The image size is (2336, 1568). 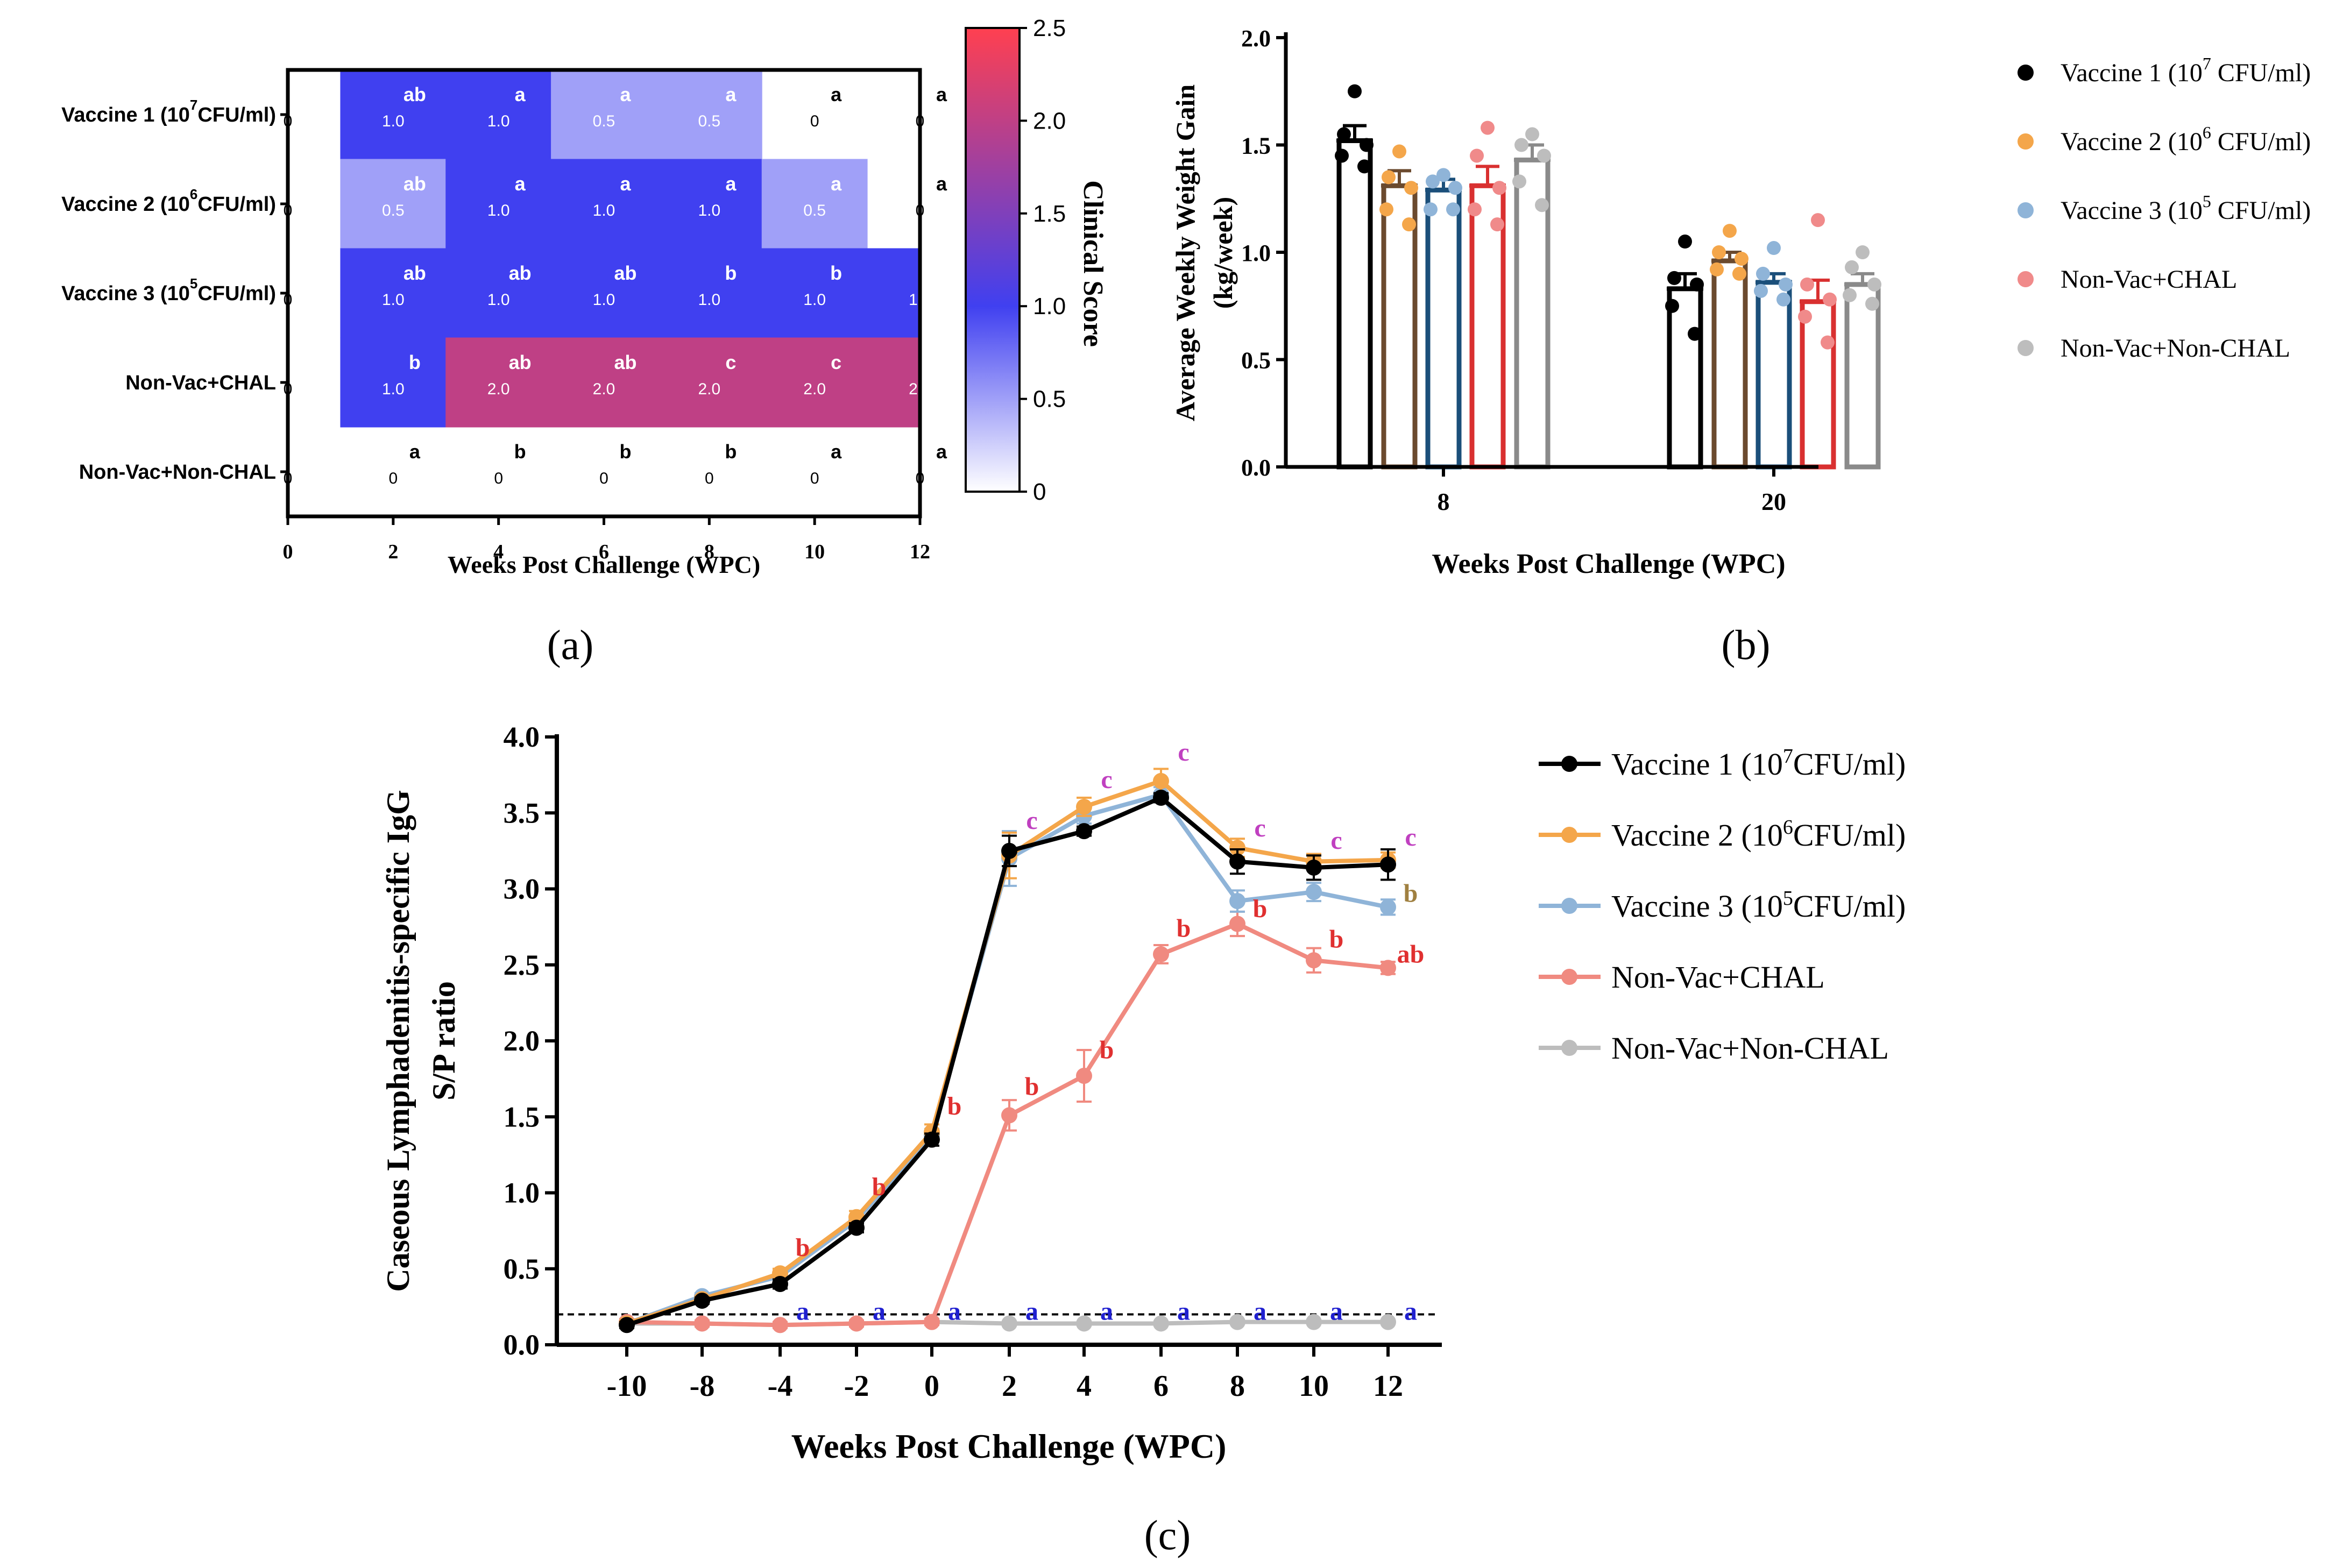 What do you see at coordinates (931, 1386) in the screenshot?
I see `x-tick-label: 0` at bounding box center [931, 1386].